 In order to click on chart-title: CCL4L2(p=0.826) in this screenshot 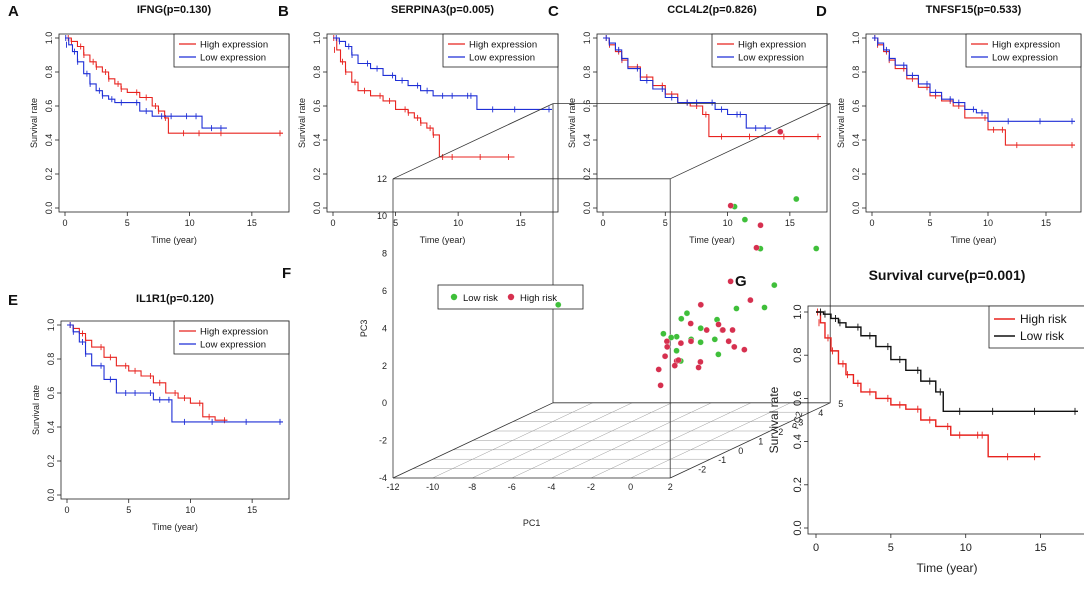, I will do `click(712, 10)`.